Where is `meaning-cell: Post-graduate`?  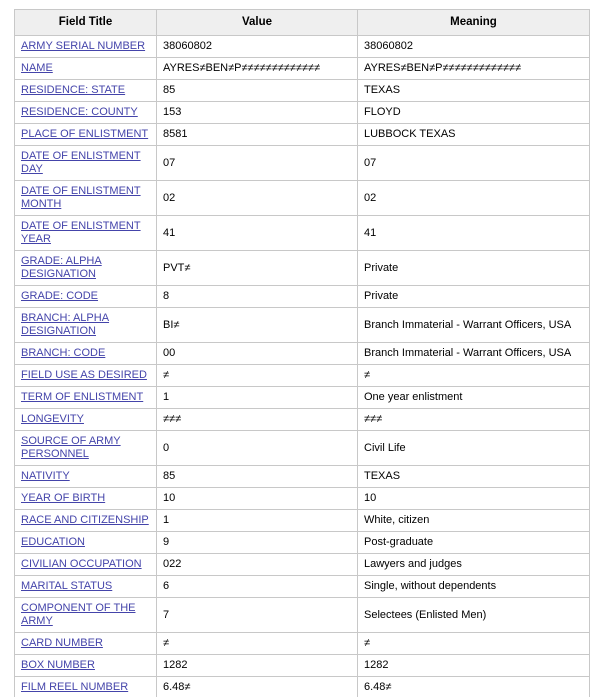
meaning-cell: Post-graduate is located at coordinates (473, 542).